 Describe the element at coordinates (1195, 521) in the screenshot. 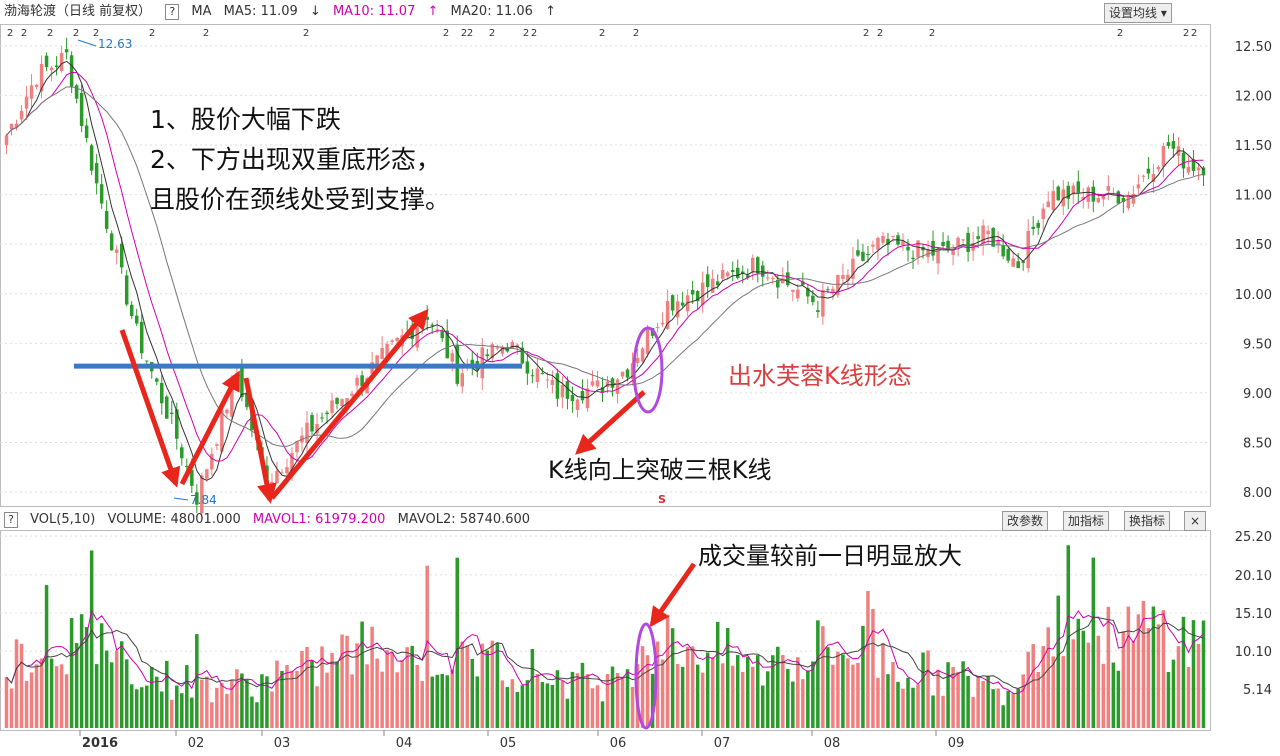

I see `close-icon: ×` at that location.